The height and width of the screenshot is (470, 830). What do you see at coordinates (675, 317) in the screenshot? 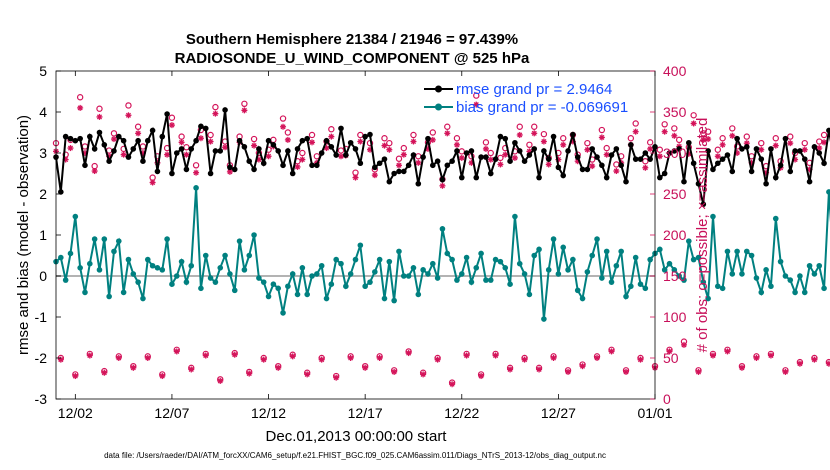
I see `y-right-tick-label: 100` at bounding box center [675, 317].